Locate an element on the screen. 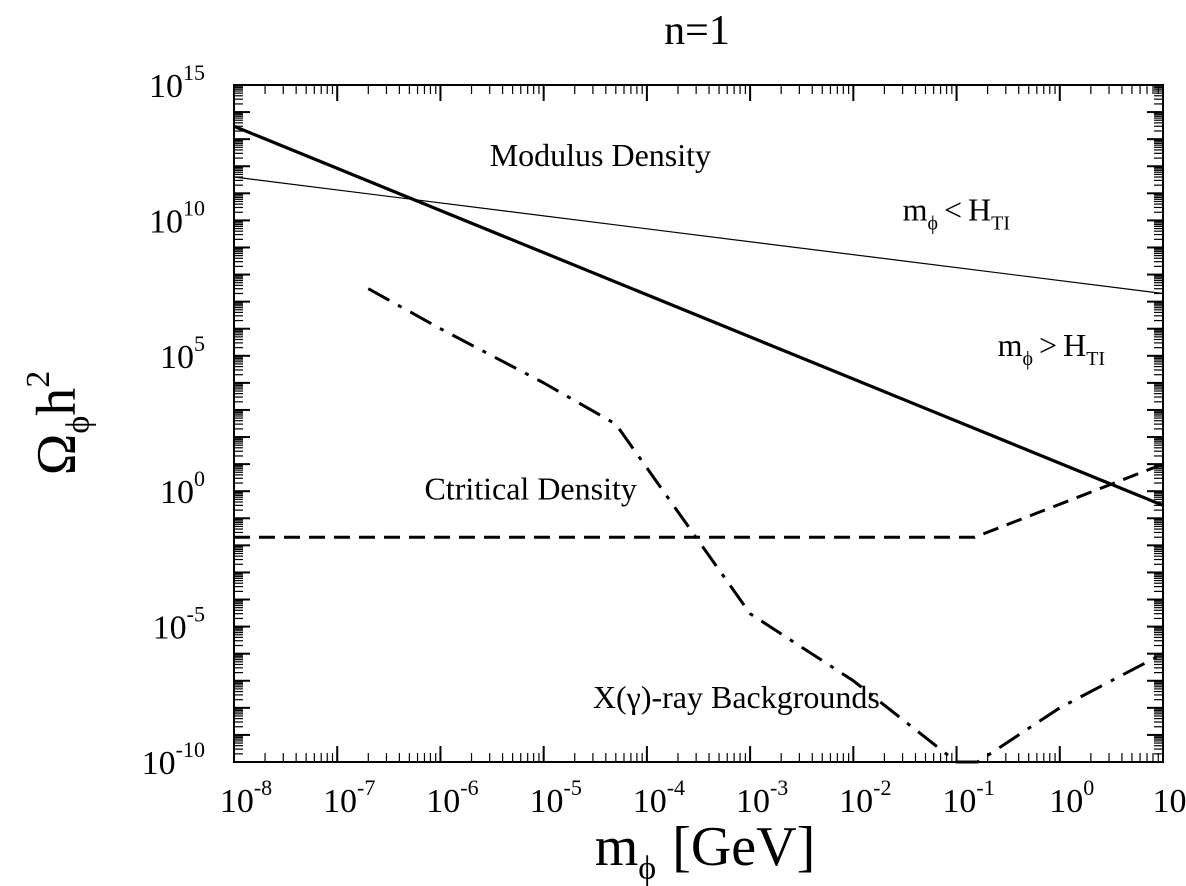 Image resolution: width=1186 pixels, height=886 pixels. x-tick-exp: -7 is located at coordinates (366, 787).